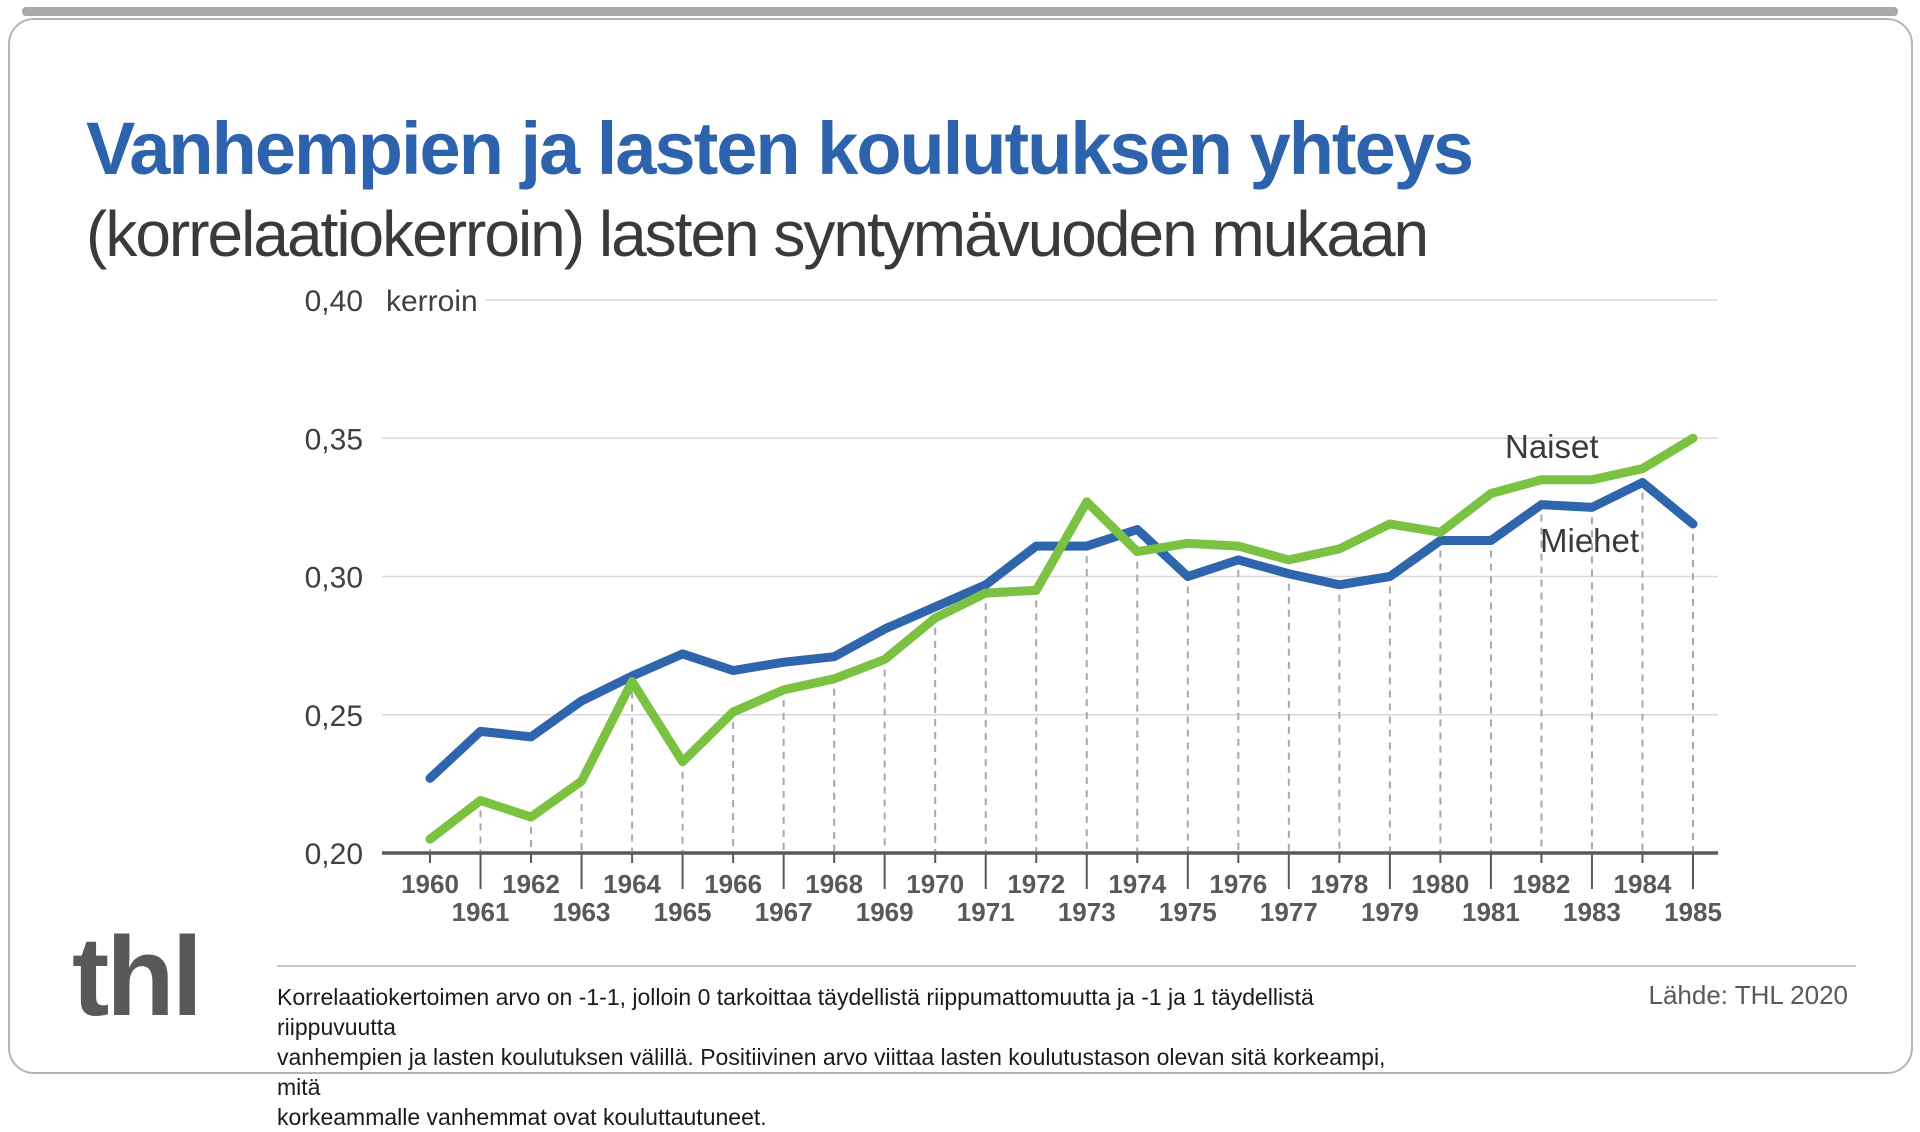 This screenshot has width=1920, height=1132. What do you see at coordinates (137, 976) in the screenshot?
I see `thl-logo: thl` at bounding box center [137, 976].